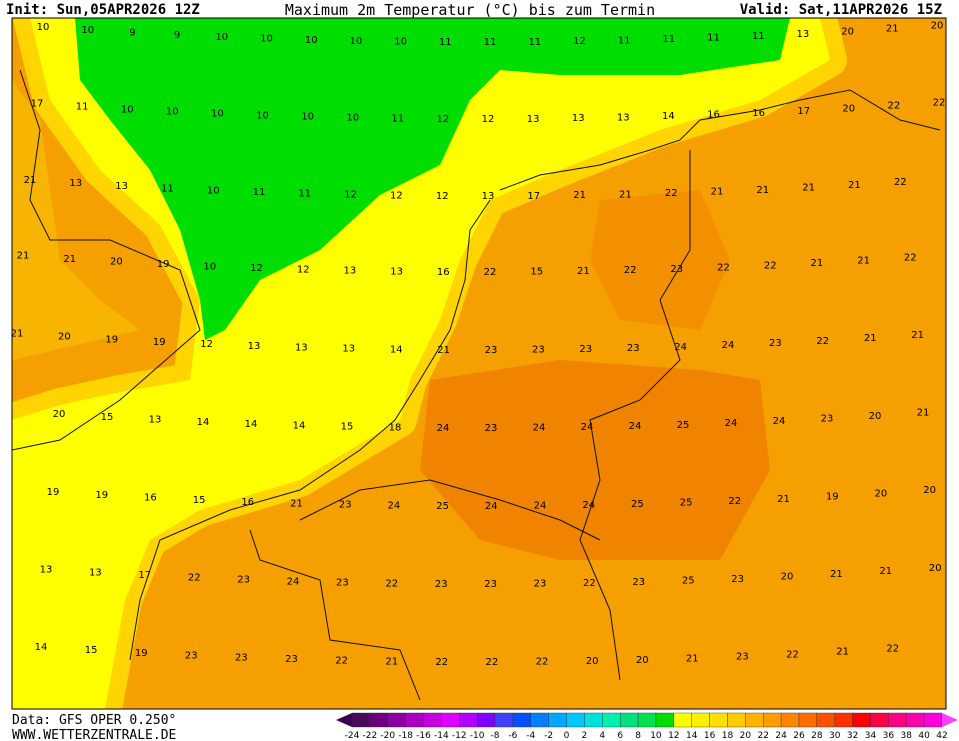 The height and width of the screenshot is (741, 959). What do you see at coordinates (585, 736) in the screenshot?
I see `legend-label: 2` at bounding box center [585, 736].